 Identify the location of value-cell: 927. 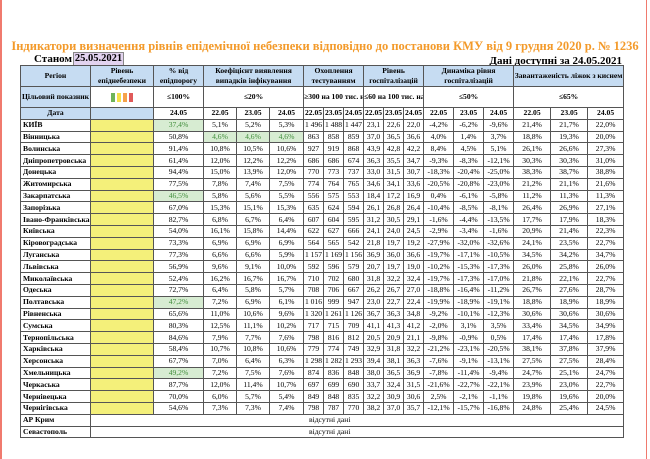
(314, 149).